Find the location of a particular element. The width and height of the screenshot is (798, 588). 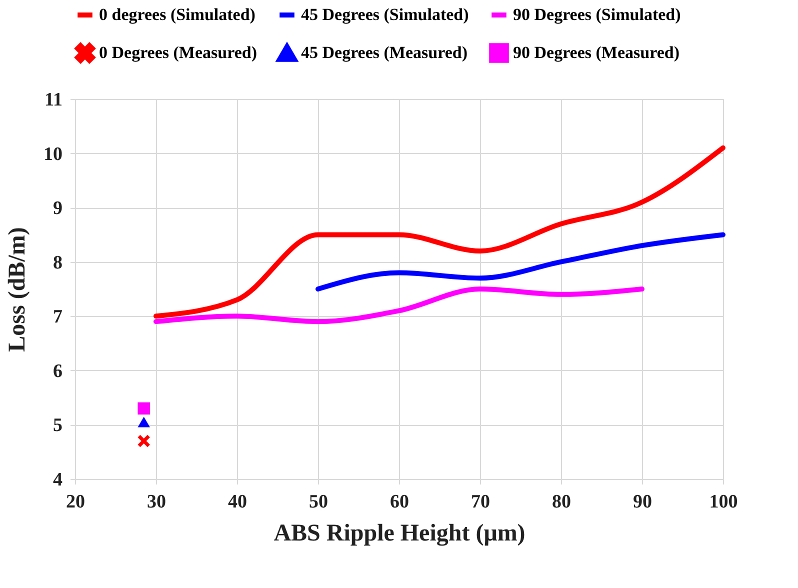

x-tick-label: 90 is located at coordinates (642, 502).